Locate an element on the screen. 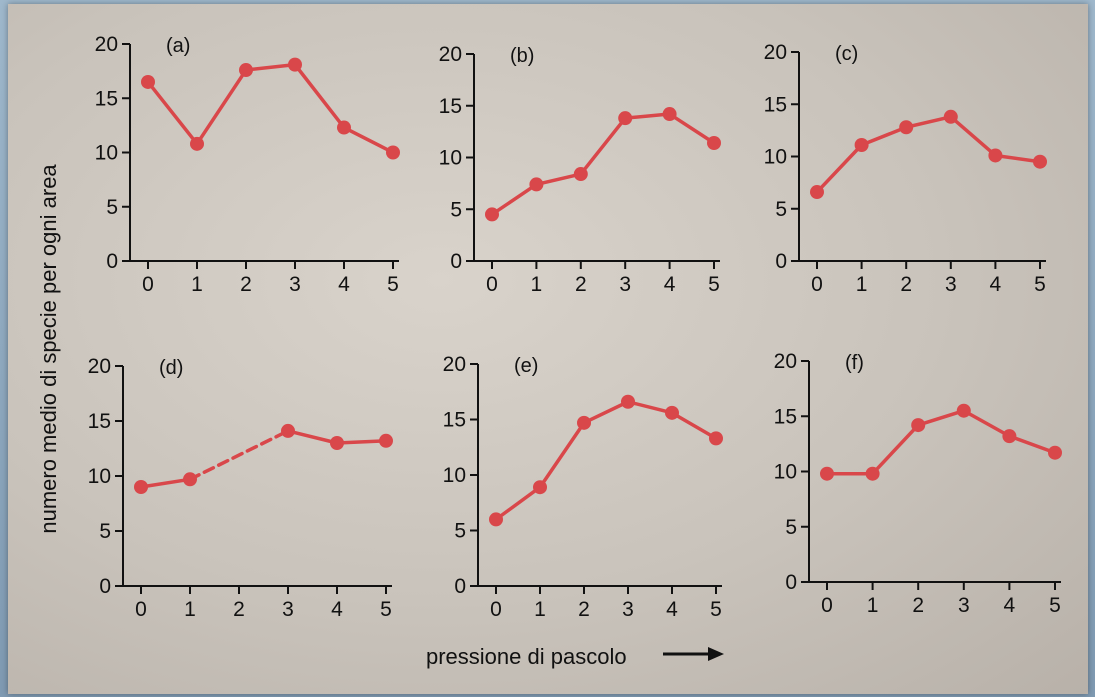  panel-c: 0 5 10 15 20 0 1 2 3 4 5 (c) is located at coordinates (905, 168).